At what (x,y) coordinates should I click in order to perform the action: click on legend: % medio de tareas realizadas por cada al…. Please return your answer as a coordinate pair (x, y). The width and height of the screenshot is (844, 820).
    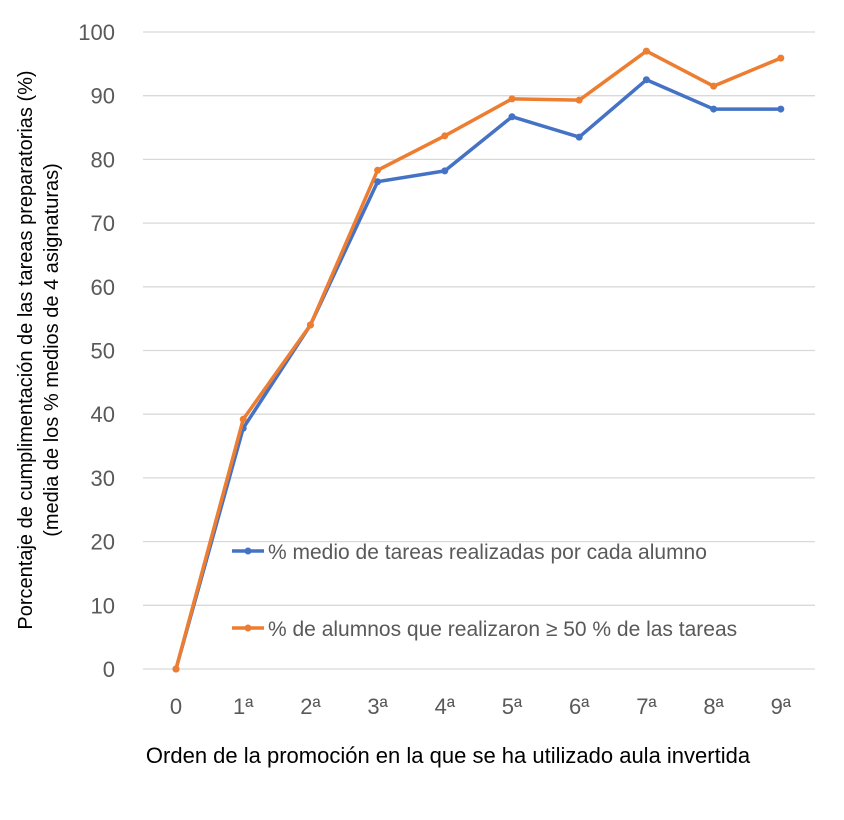
    Looking at the image, I should click on (484, 591).